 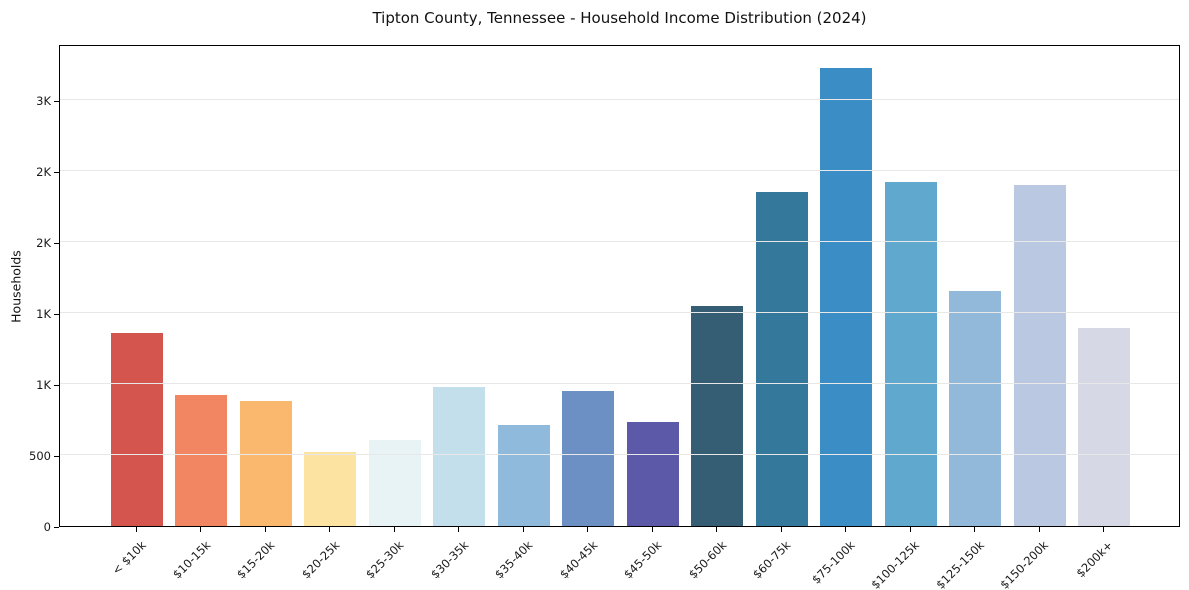 What do you see at coordinates (40, 456) in the screenshot?
I see `y-tick-label: 500` at bounding box center [40, 456].